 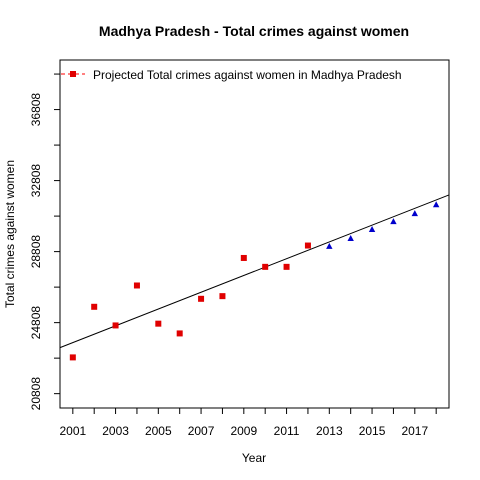 What do you see at coordinates (254, 458) in the screenshot?
I see `x-axis-label: Year` at bounding box center [254, 458].